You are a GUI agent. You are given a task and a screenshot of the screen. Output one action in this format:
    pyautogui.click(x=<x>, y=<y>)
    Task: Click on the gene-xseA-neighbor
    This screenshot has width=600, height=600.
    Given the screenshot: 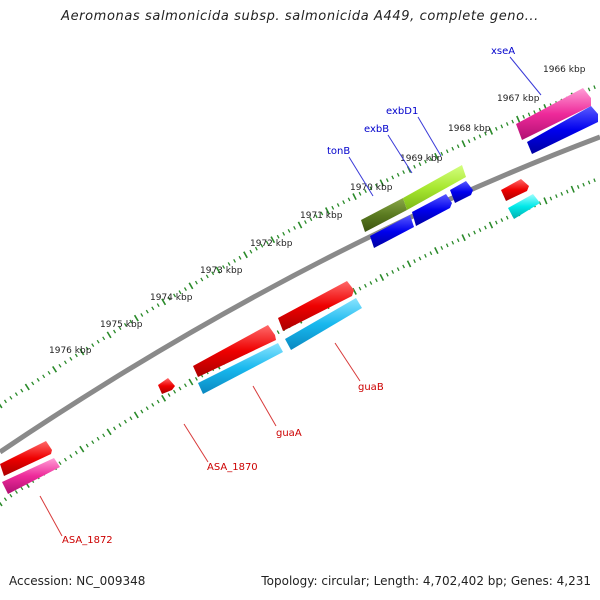 What is the action you would take?
    pyautogui.click(x=562, y=130)
    